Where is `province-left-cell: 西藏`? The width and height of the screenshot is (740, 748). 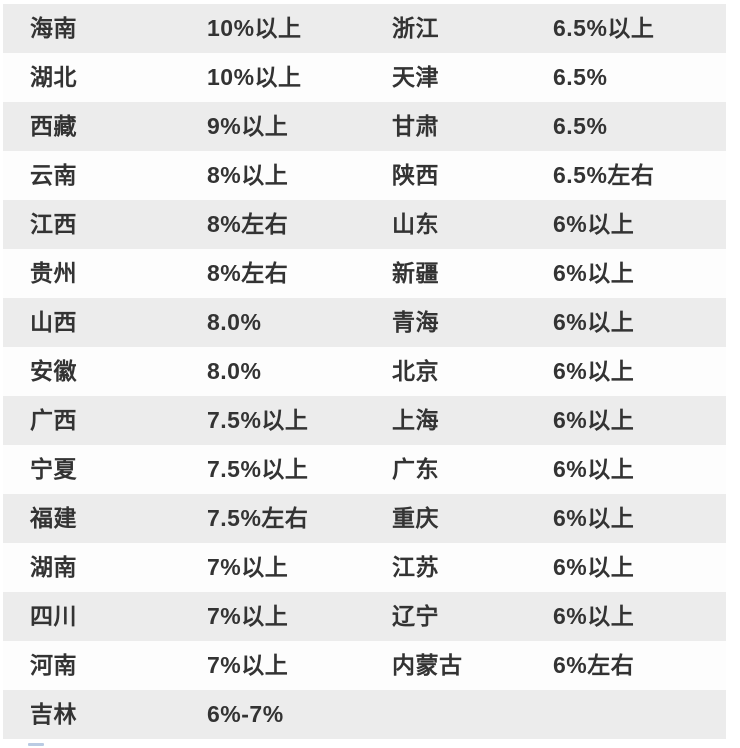 province-left-cell: 西藏 is located at coordinates (53, 126).